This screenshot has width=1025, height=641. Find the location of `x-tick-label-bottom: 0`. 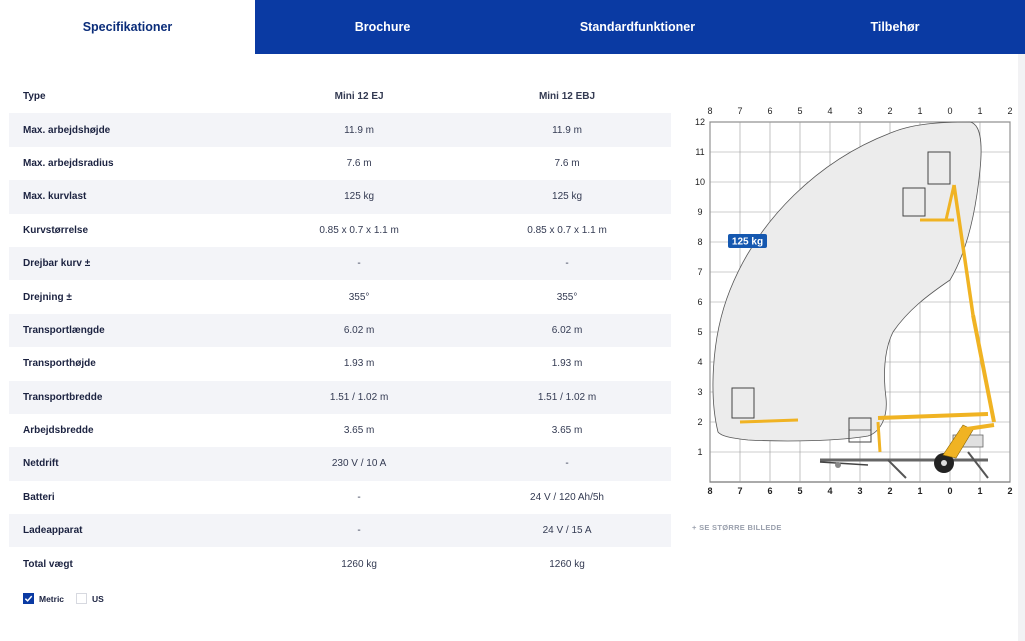

x-tick-label-bottom: 0 is located at coordinates (949, 491).